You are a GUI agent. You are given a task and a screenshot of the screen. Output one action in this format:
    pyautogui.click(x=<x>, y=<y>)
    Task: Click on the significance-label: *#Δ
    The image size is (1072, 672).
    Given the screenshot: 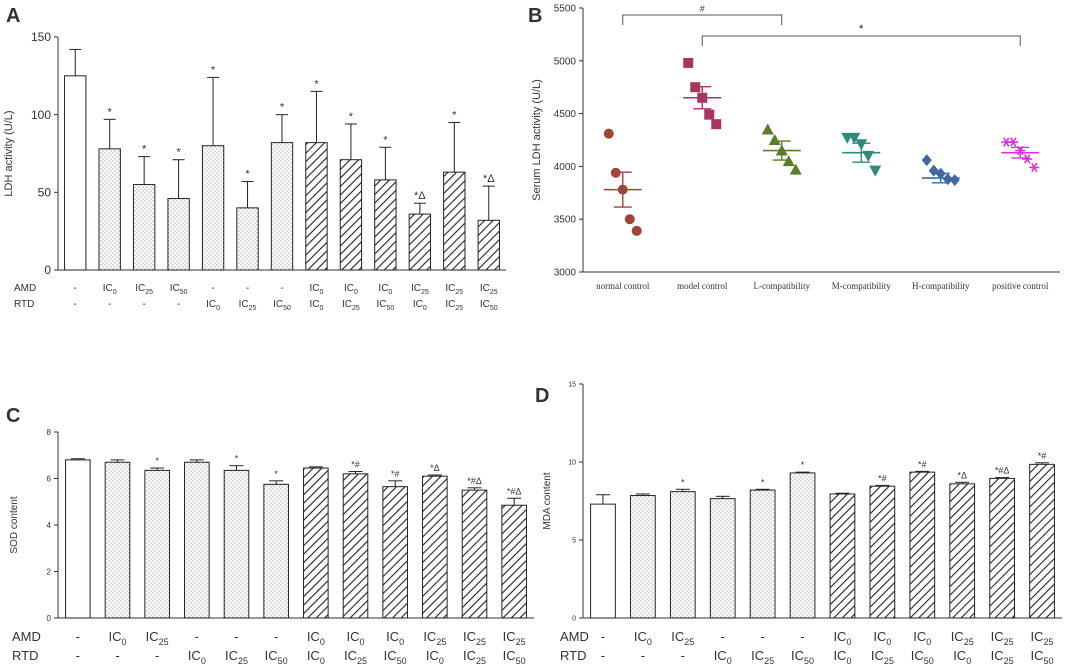 What is the action you would take?
    pyautogui.click(x=474, y=481)
    